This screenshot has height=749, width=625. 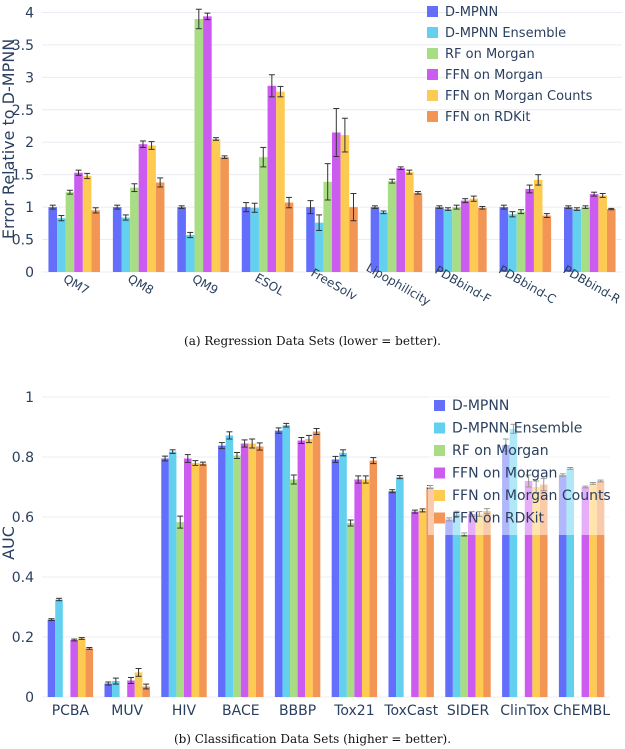 What do you see at coordinates (345, 203) in the screenshot?
I see `bar-freesolv-ffn-on-morgan-counts` at bounding box center [345, 203].